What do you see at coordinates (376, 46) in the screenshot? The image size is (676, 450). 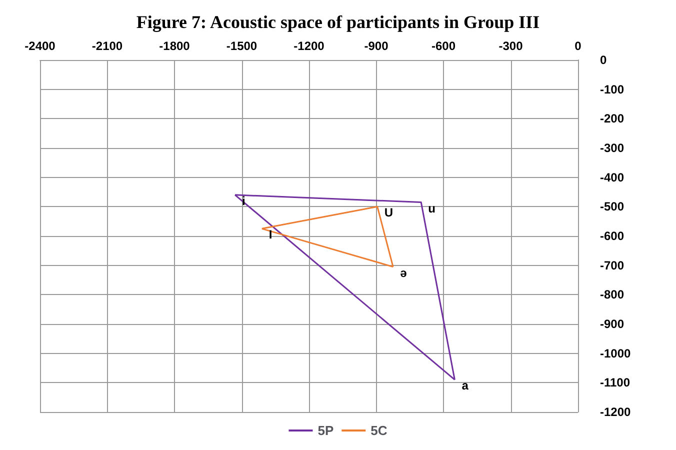 I see `x-tick-label: -900` at bounding box center [376, 46].